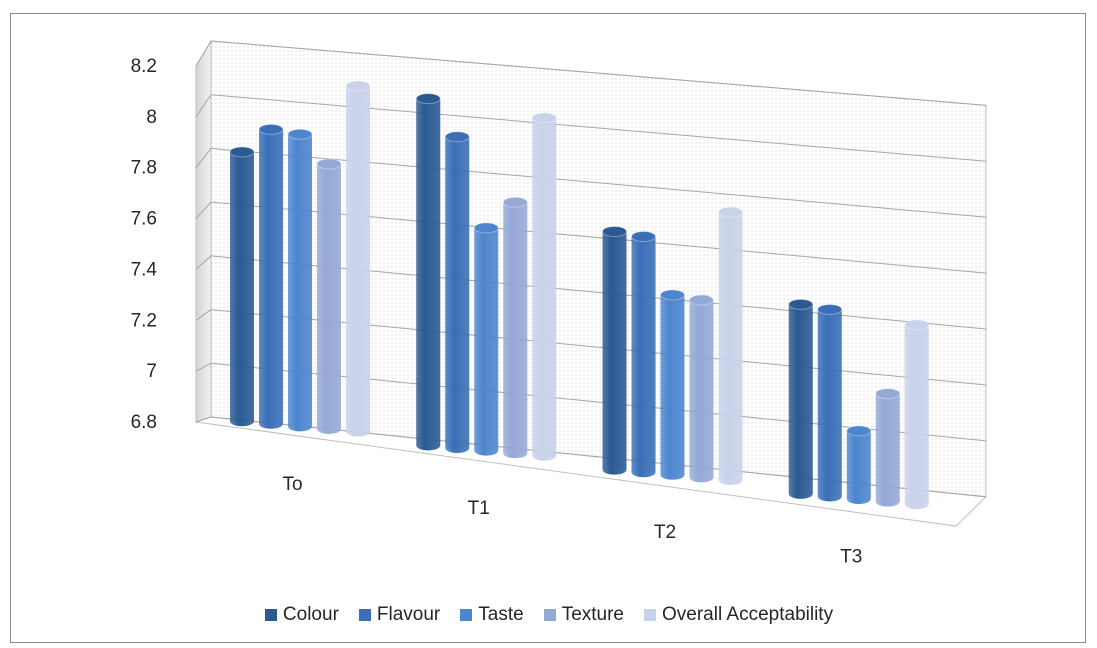 The height and width of the screenshot is (648, 1097). Describe the element at coordinates (501, 614) in the screenshot. I see `legend-label: Taste` at that location.